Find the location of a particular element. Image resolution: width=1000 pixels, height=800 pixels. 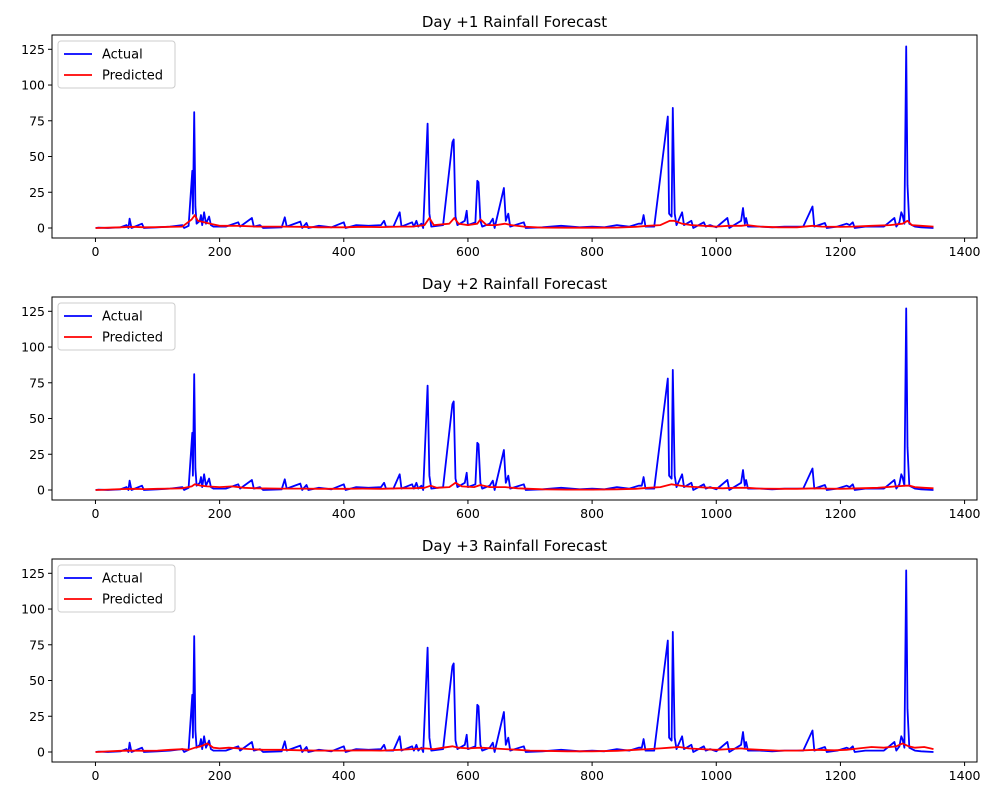

chart-title: Day +1 Rainfall Forecast is located at coordinates (514, 22).